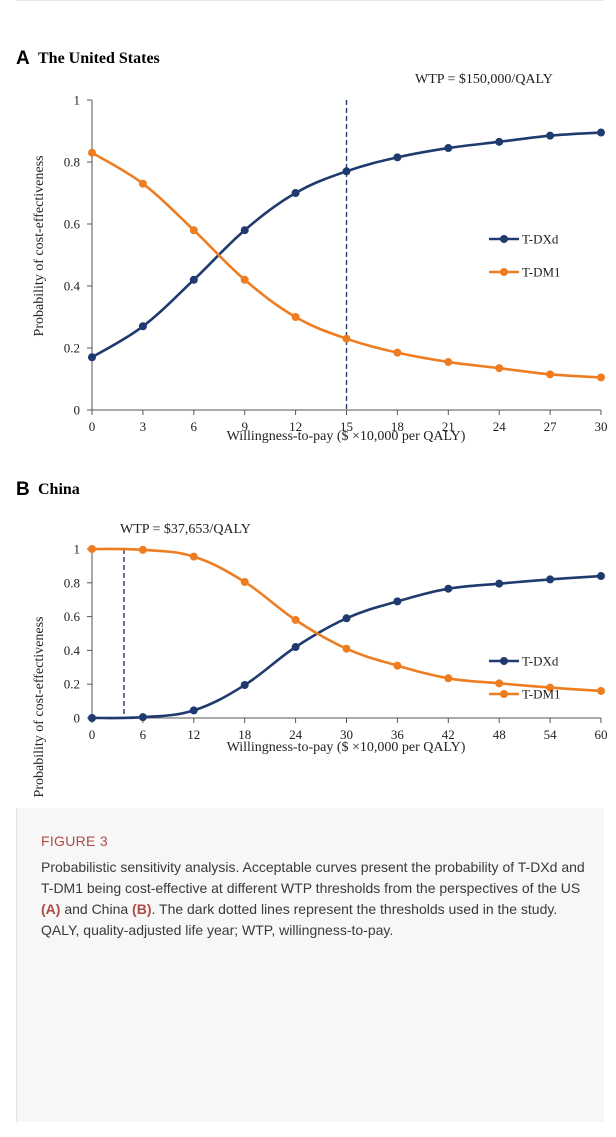 This screenshot has width=616, height=1137. Describe the element at coordinates (23, 489) in the screenshot. I see `panel-b-letter: B` at that location.